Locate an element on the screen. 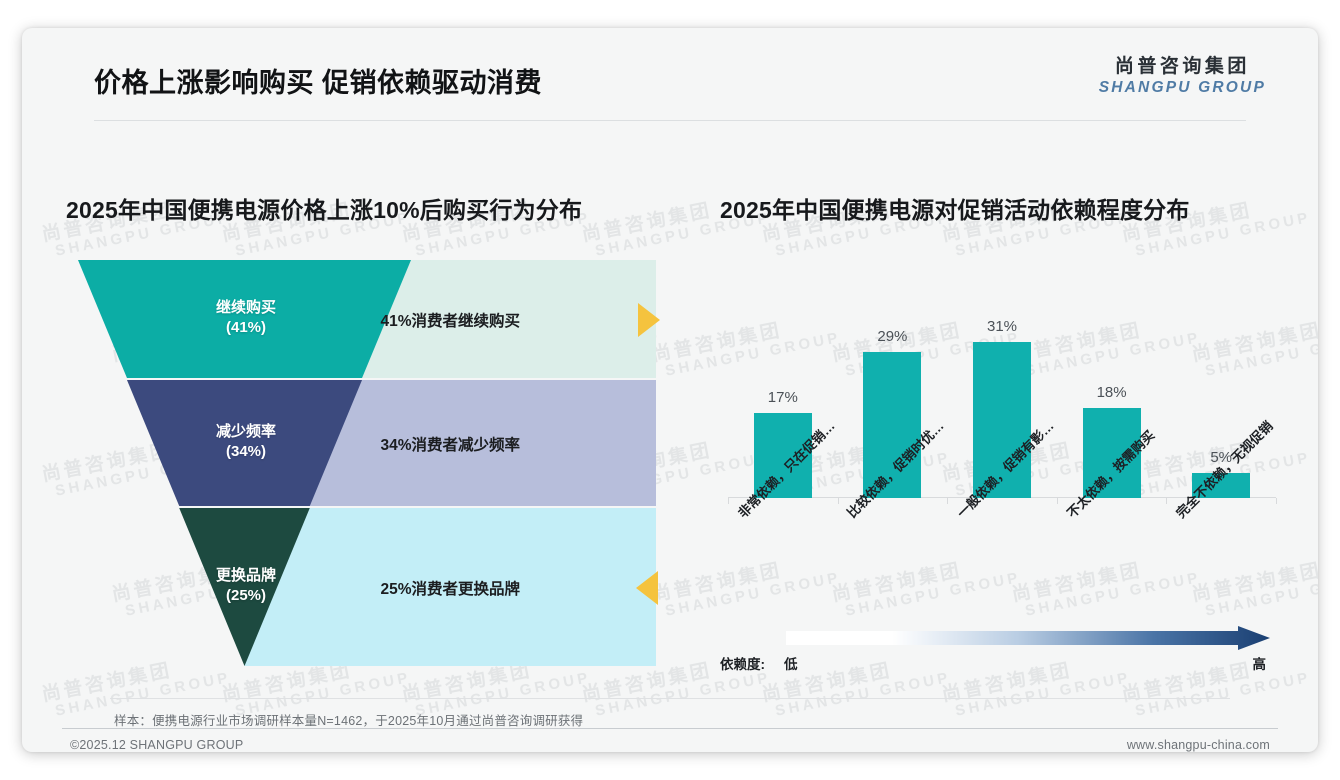  bar-item: 29% is located at coordinates (892, 393).